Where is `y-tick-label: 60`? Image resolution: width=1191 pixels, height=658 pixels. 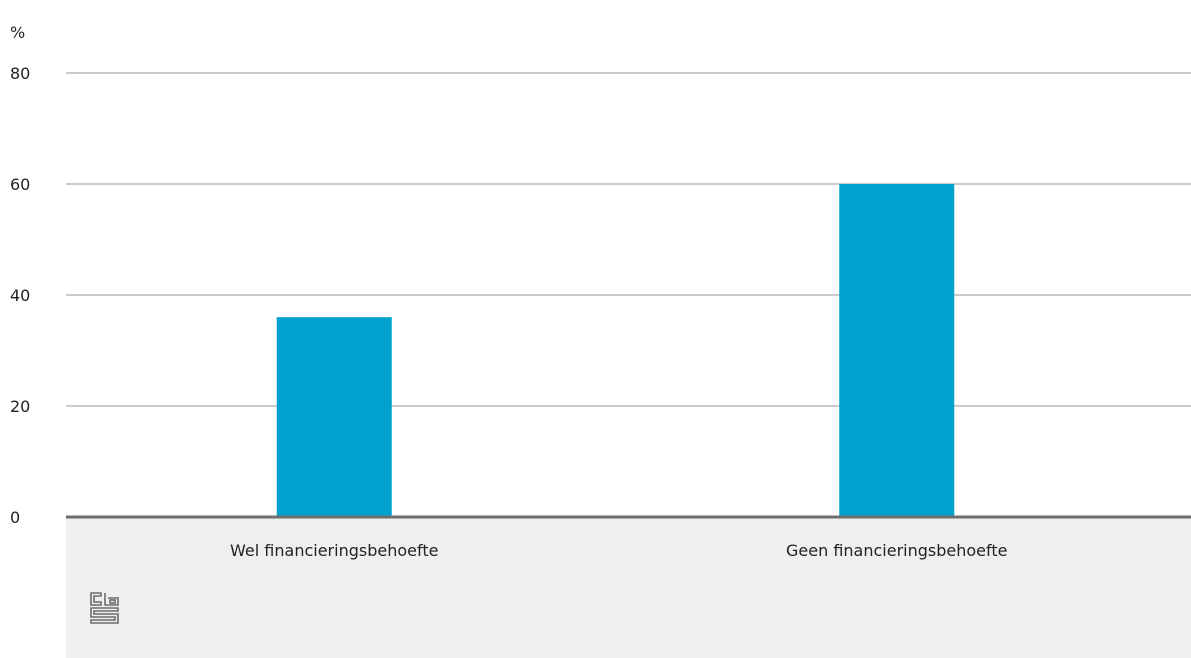 y-tick-label: 60 is located at coordinates (20, 184).